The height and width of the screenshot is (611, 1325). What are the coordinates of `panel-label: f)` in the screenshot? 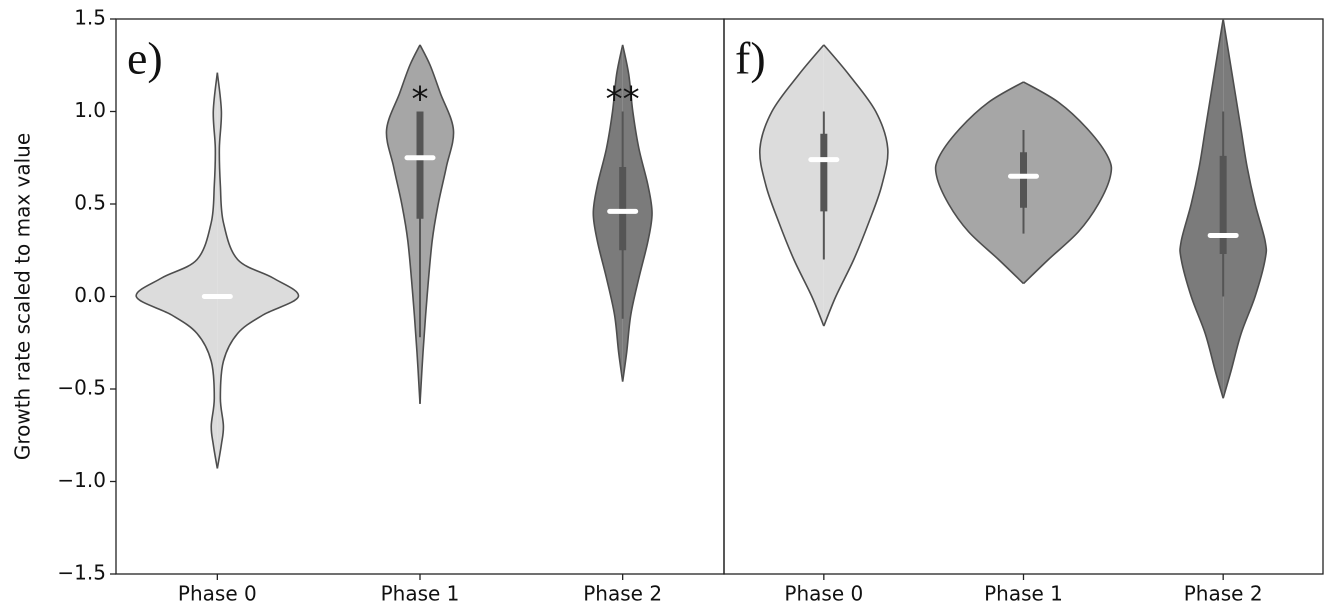 It's located at (750, 58).